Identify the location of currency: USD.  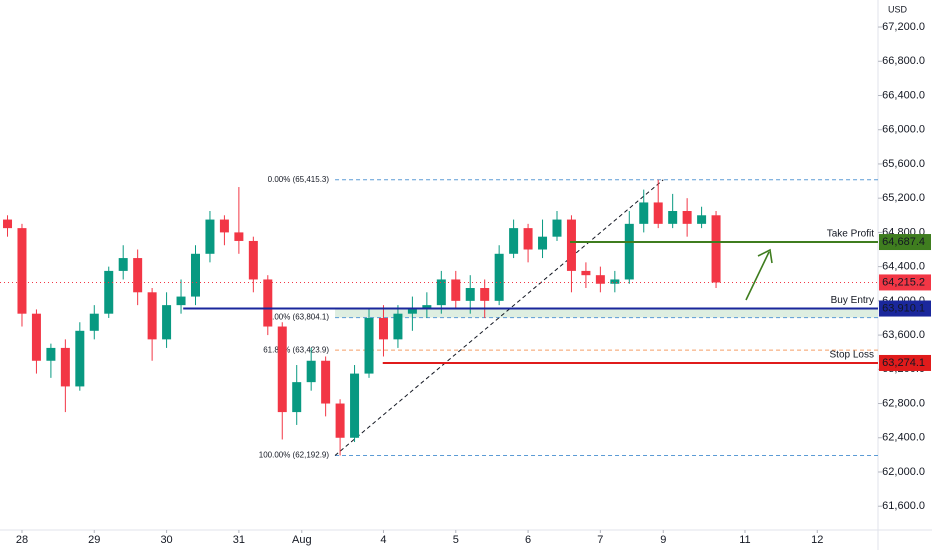
(898, 9).